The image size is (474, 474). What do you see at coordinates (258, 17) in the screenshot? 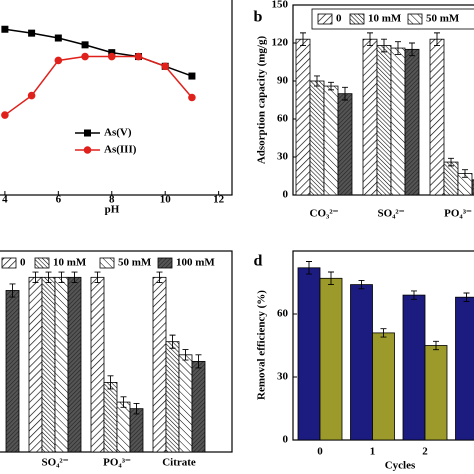
I see `panel-label: b` at bounding box center [258, 17].